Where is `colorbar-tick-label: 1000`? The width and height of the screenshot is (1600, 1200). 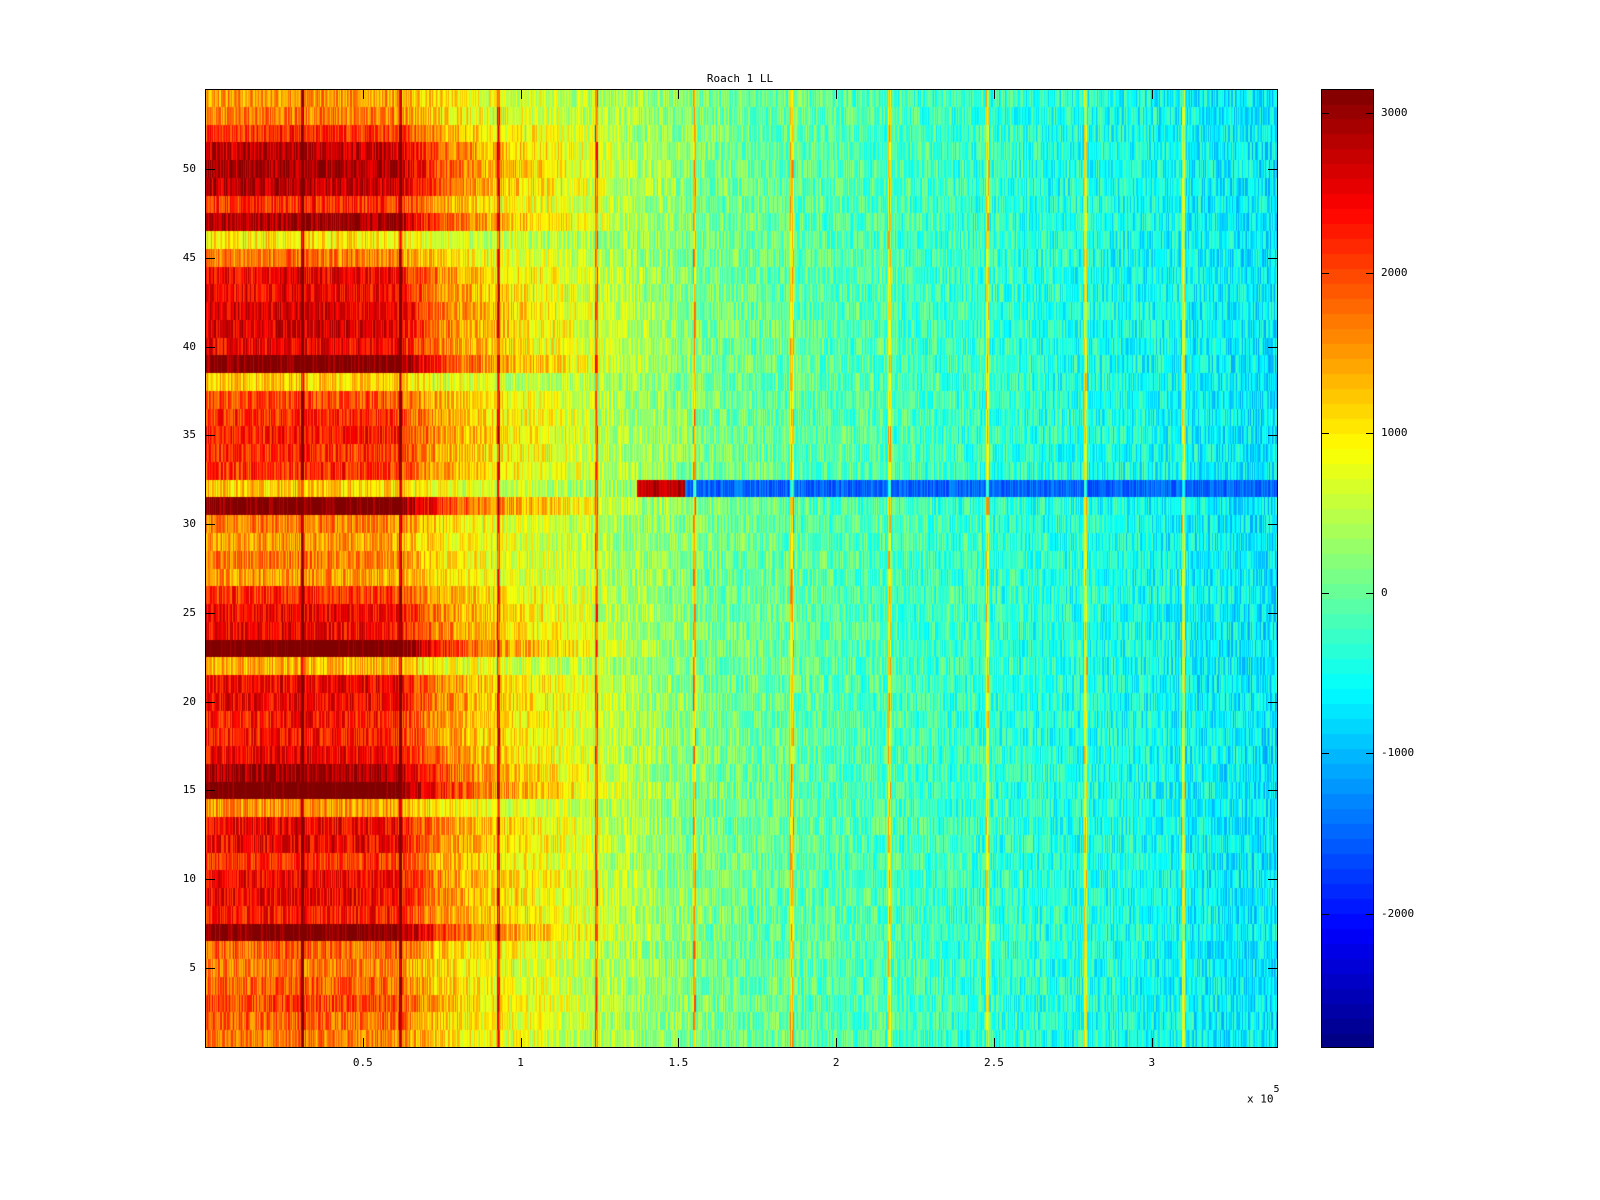
colorbar-tick-label: 1000 is located at coordinates (1394, 433).